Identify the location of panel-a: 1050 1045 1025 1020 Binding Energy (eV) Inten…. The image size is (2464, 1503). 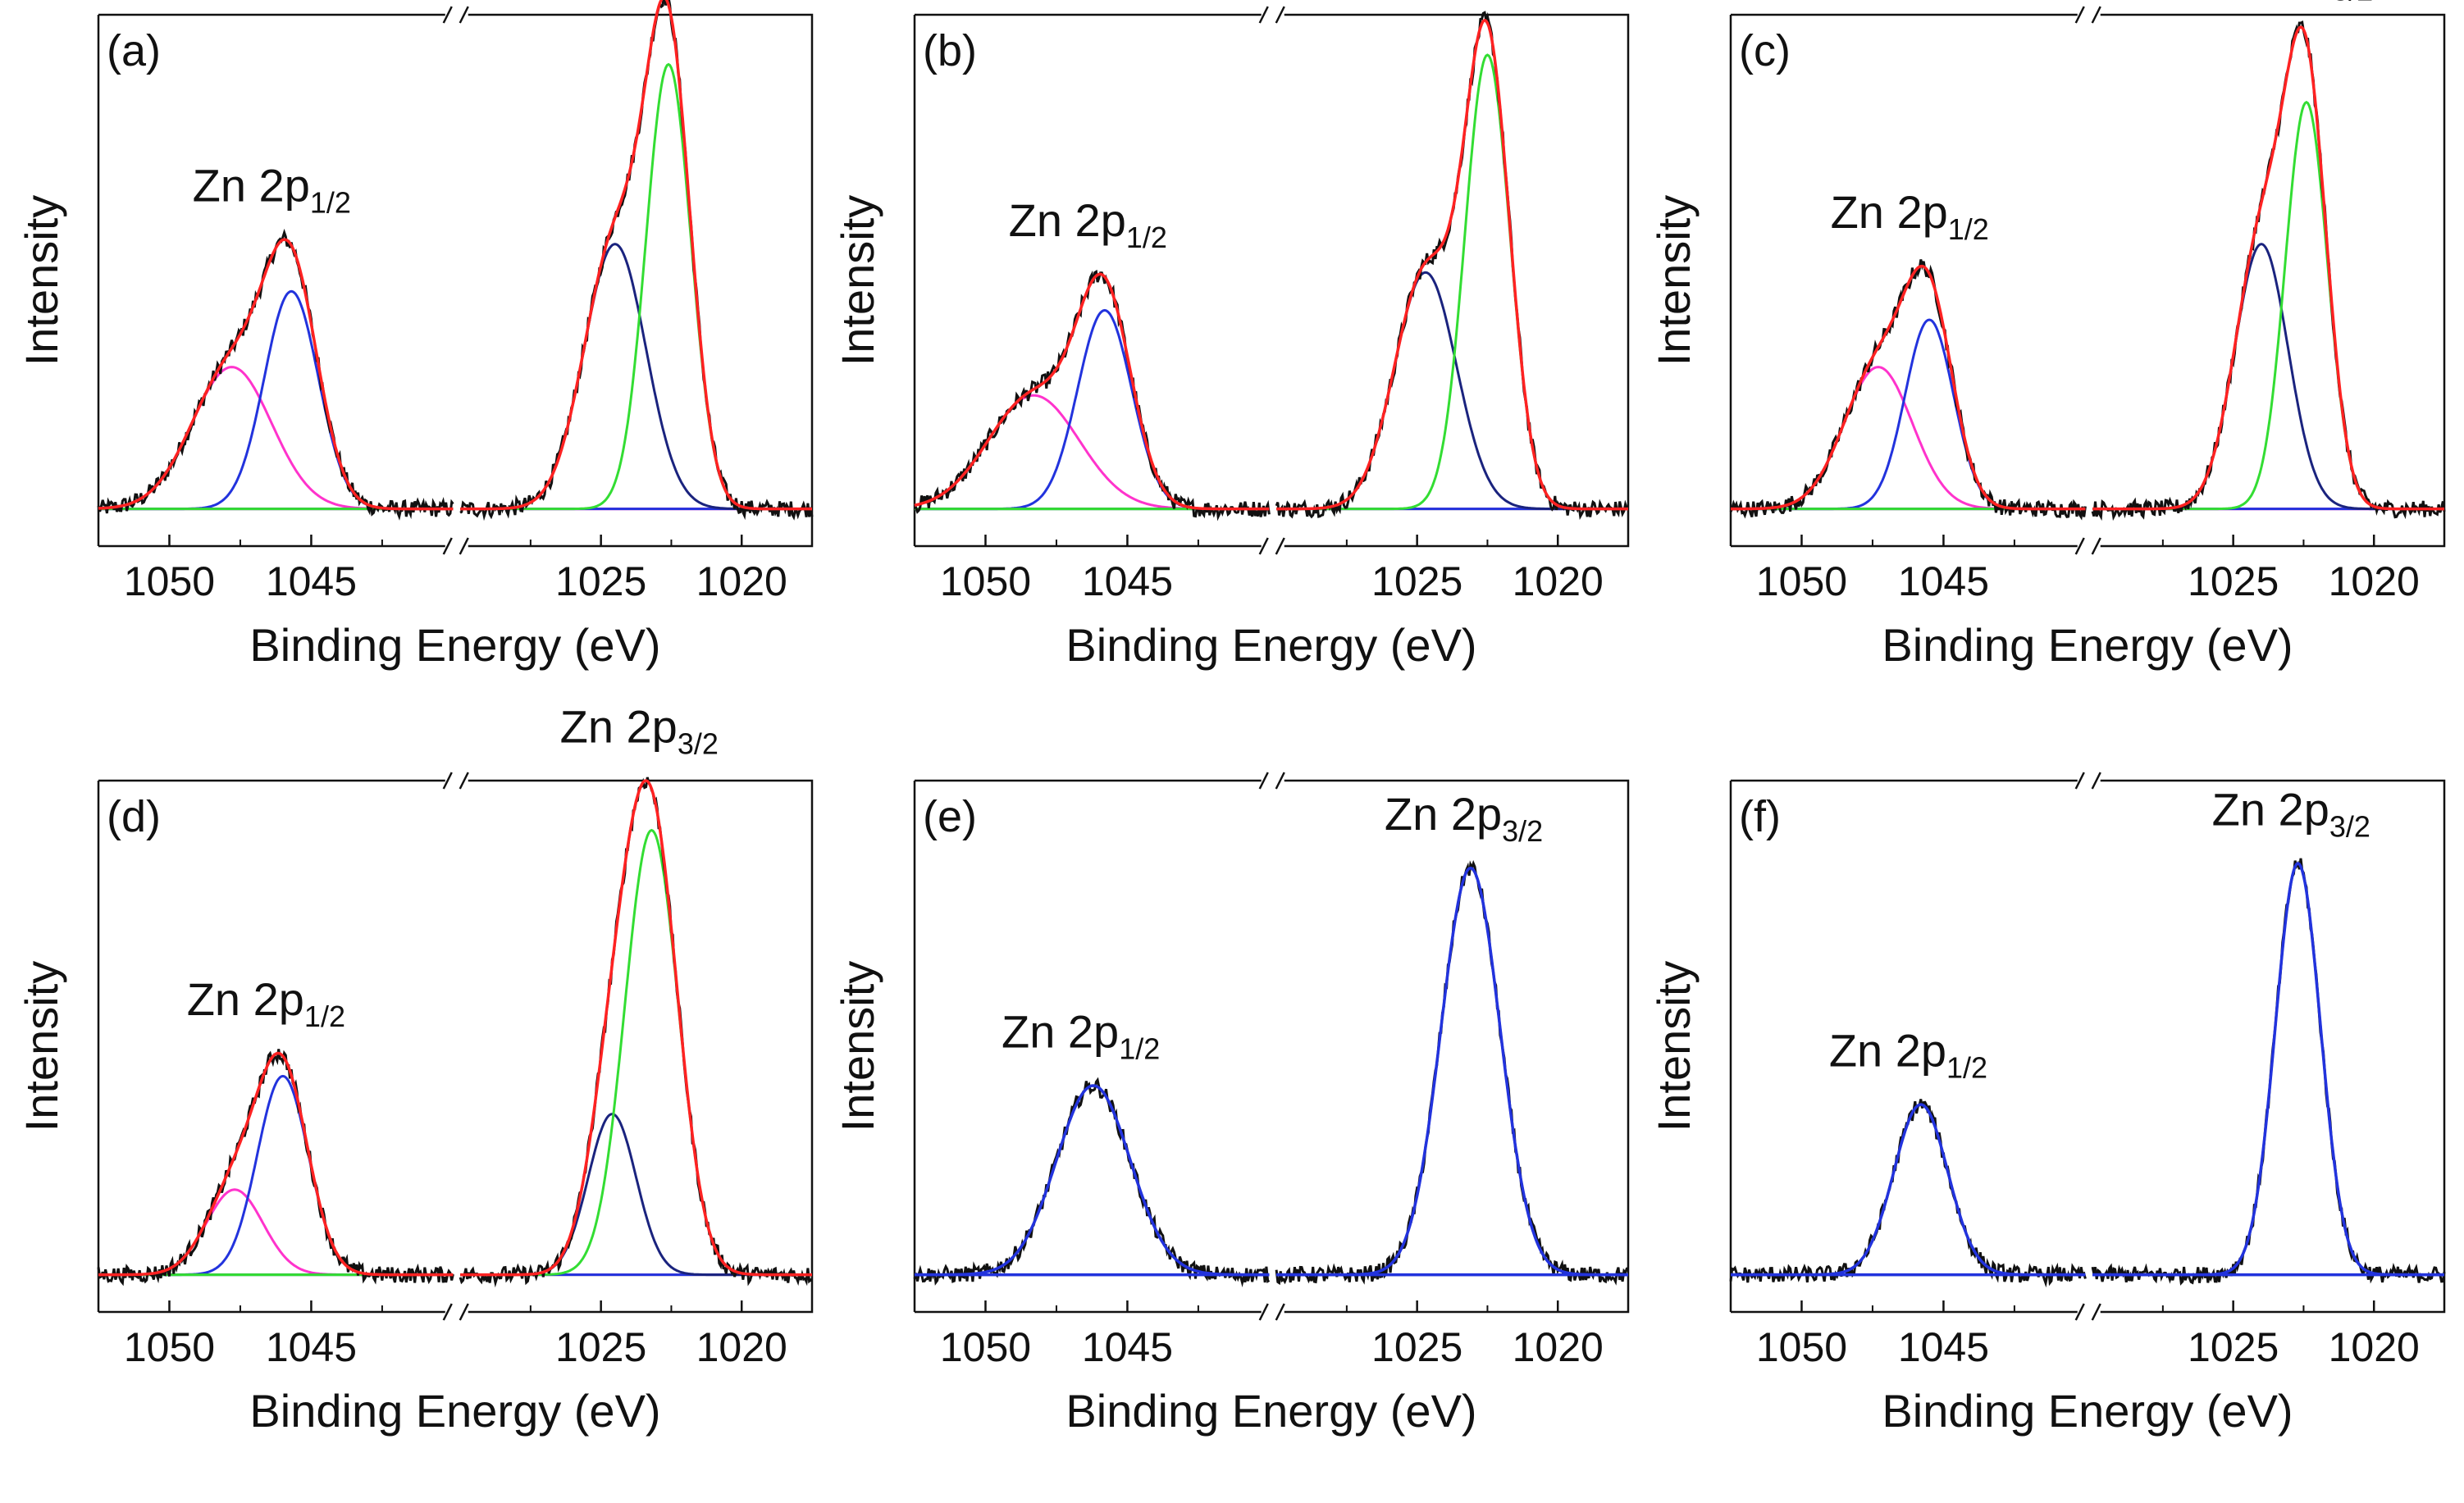
(415, 335).